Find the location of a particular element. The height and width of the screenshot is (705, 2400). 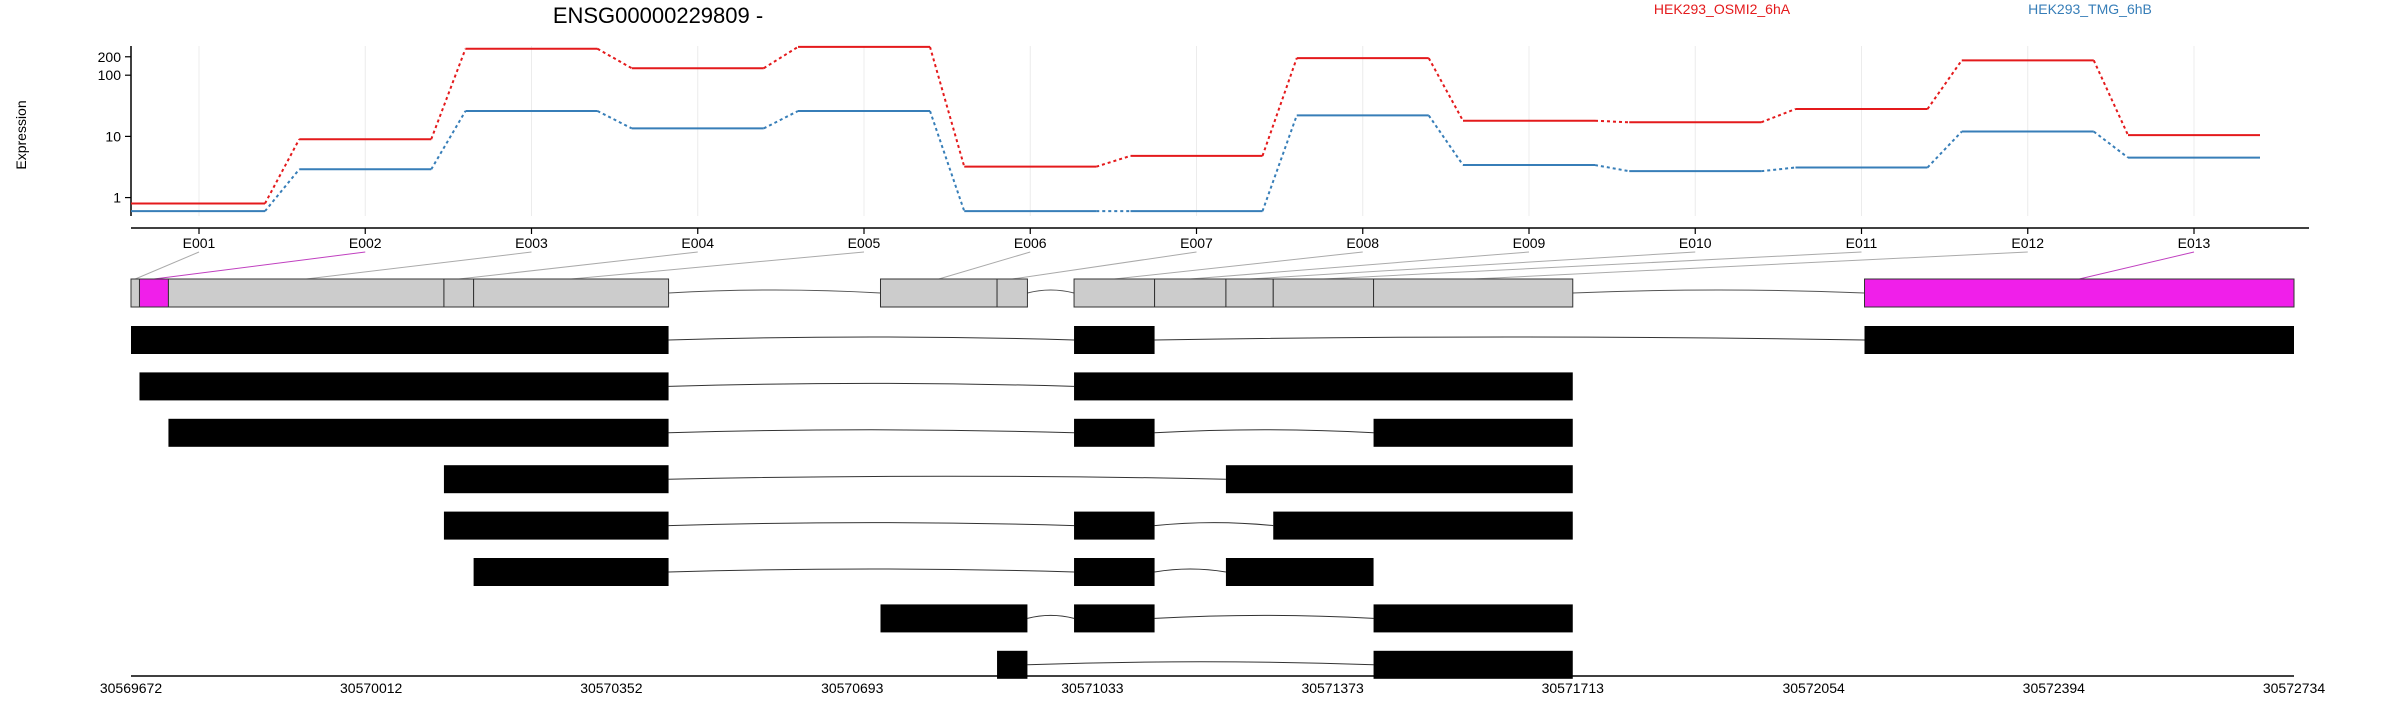

x-tick-label: E012 is located at coordinates (2027, 243).